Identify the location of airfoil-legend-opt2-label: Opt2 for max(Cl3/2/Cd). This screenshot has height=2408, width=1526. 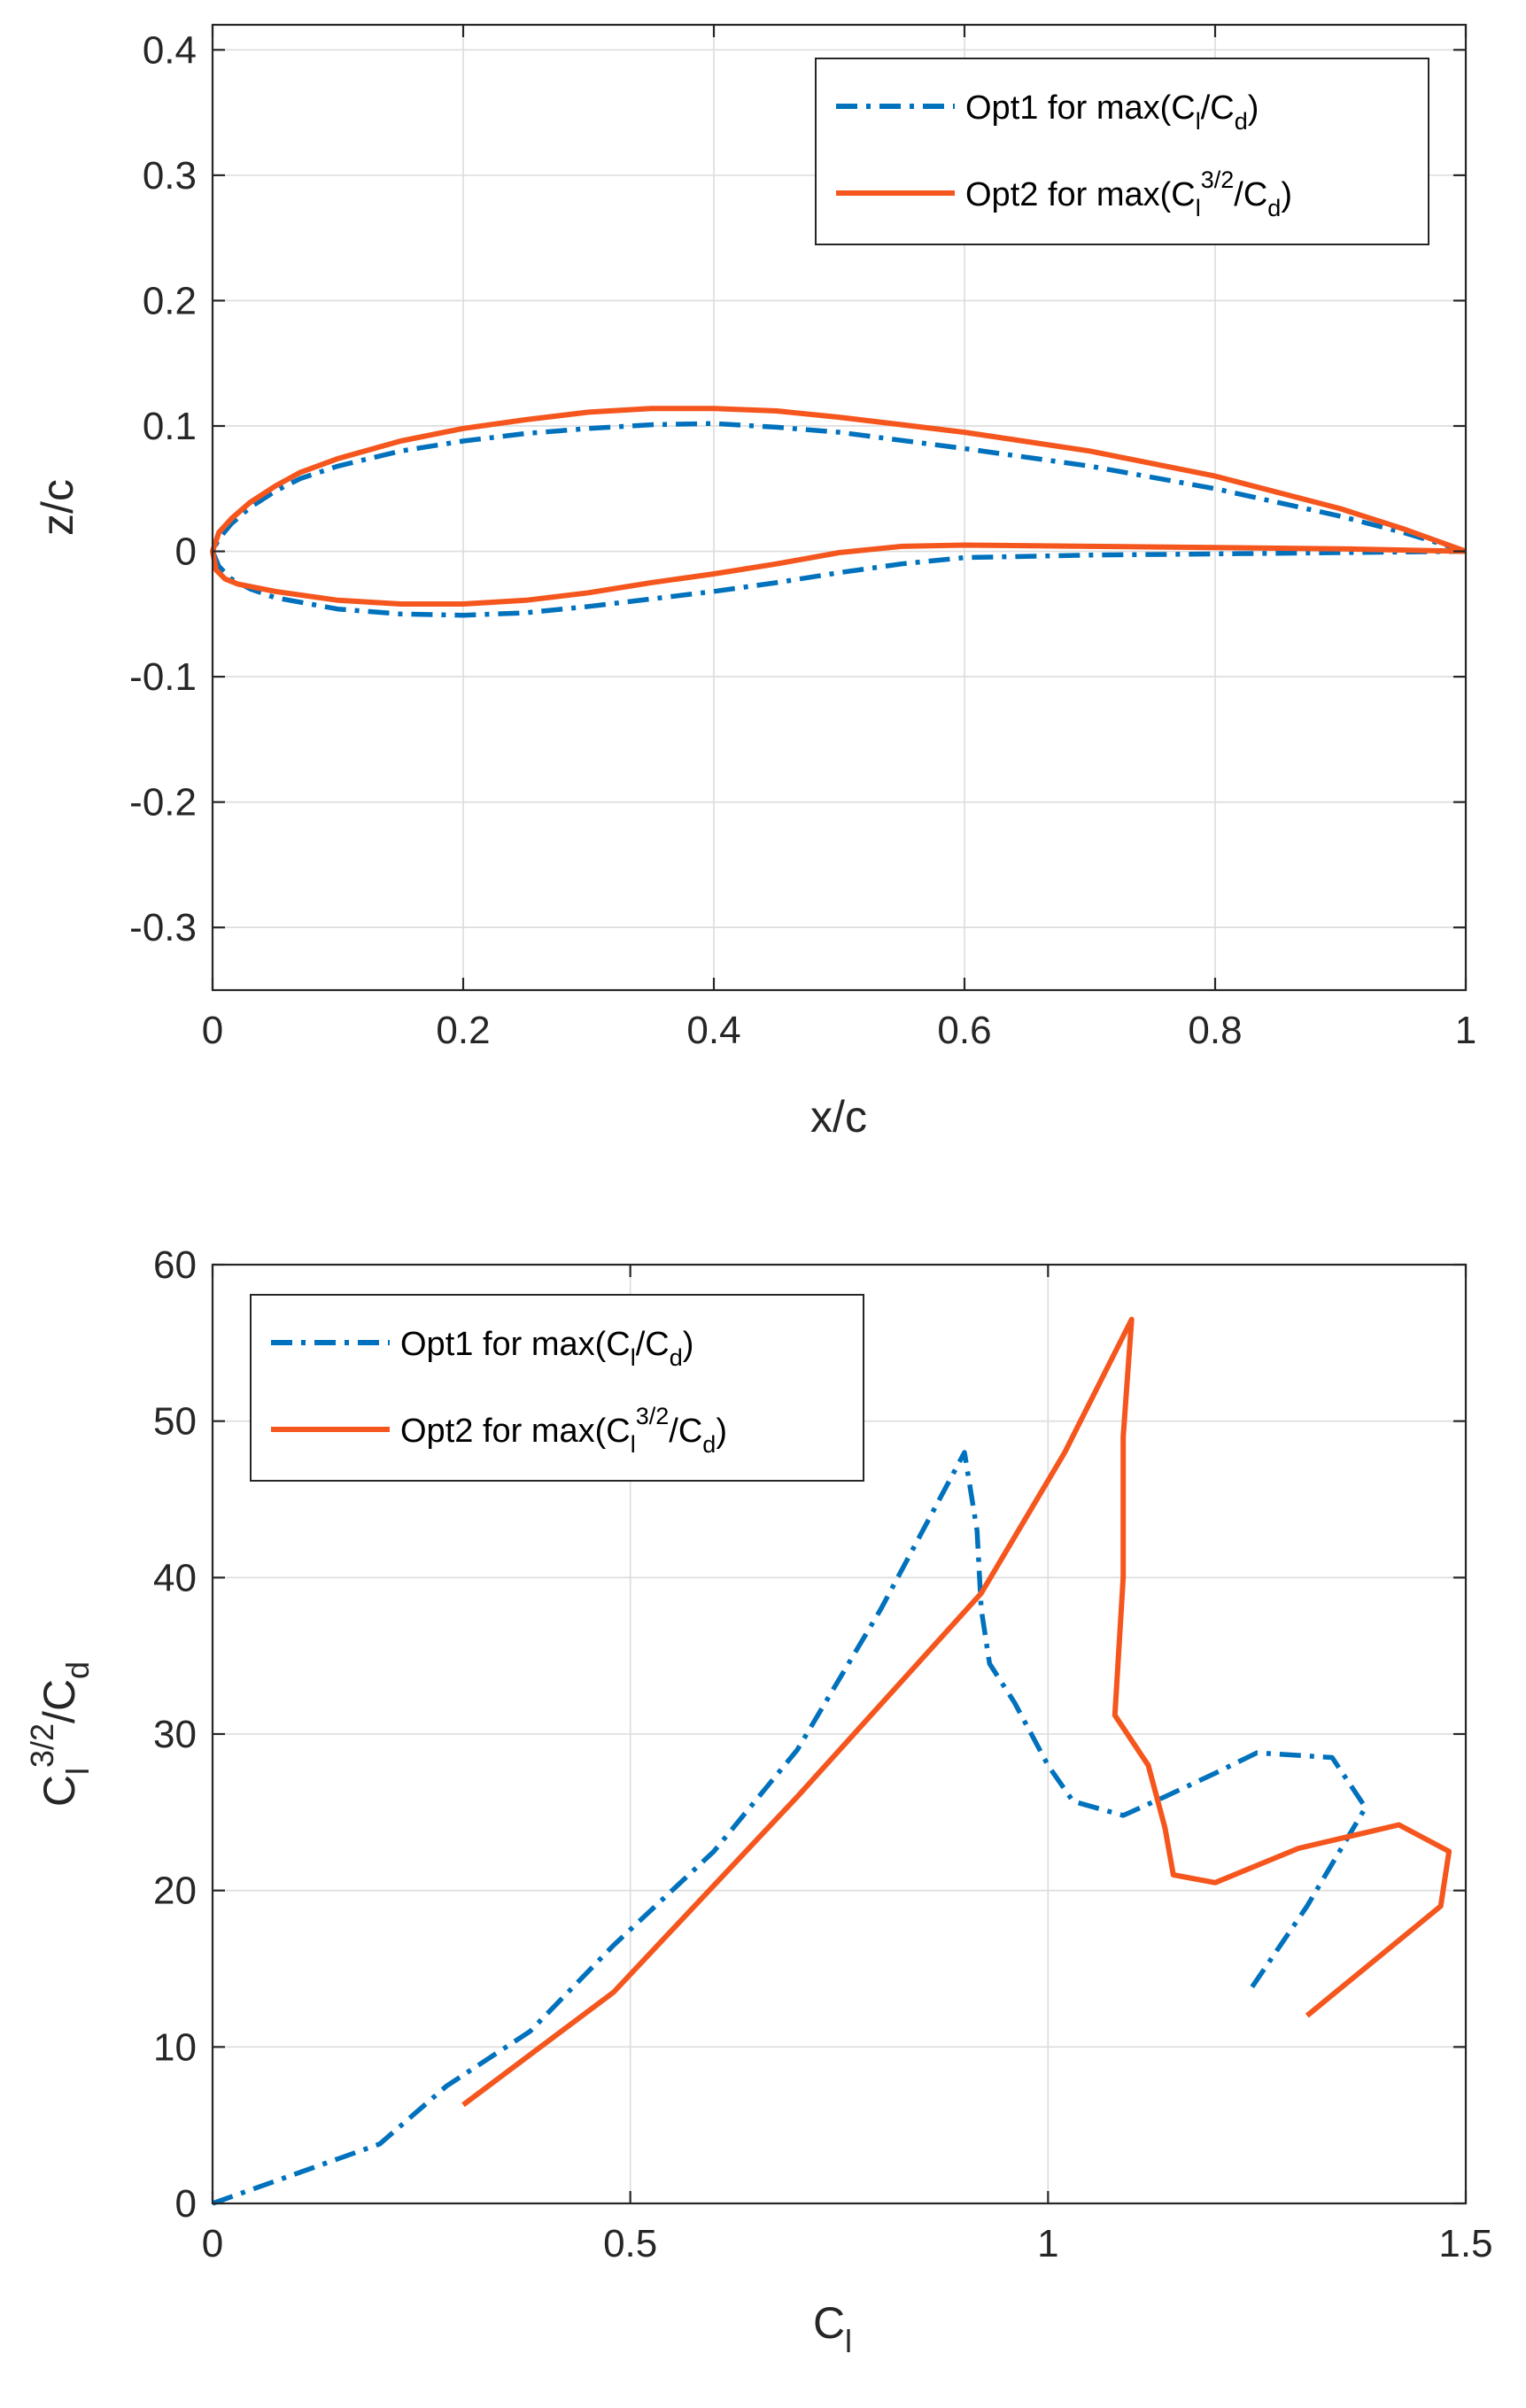
(1128, 193).